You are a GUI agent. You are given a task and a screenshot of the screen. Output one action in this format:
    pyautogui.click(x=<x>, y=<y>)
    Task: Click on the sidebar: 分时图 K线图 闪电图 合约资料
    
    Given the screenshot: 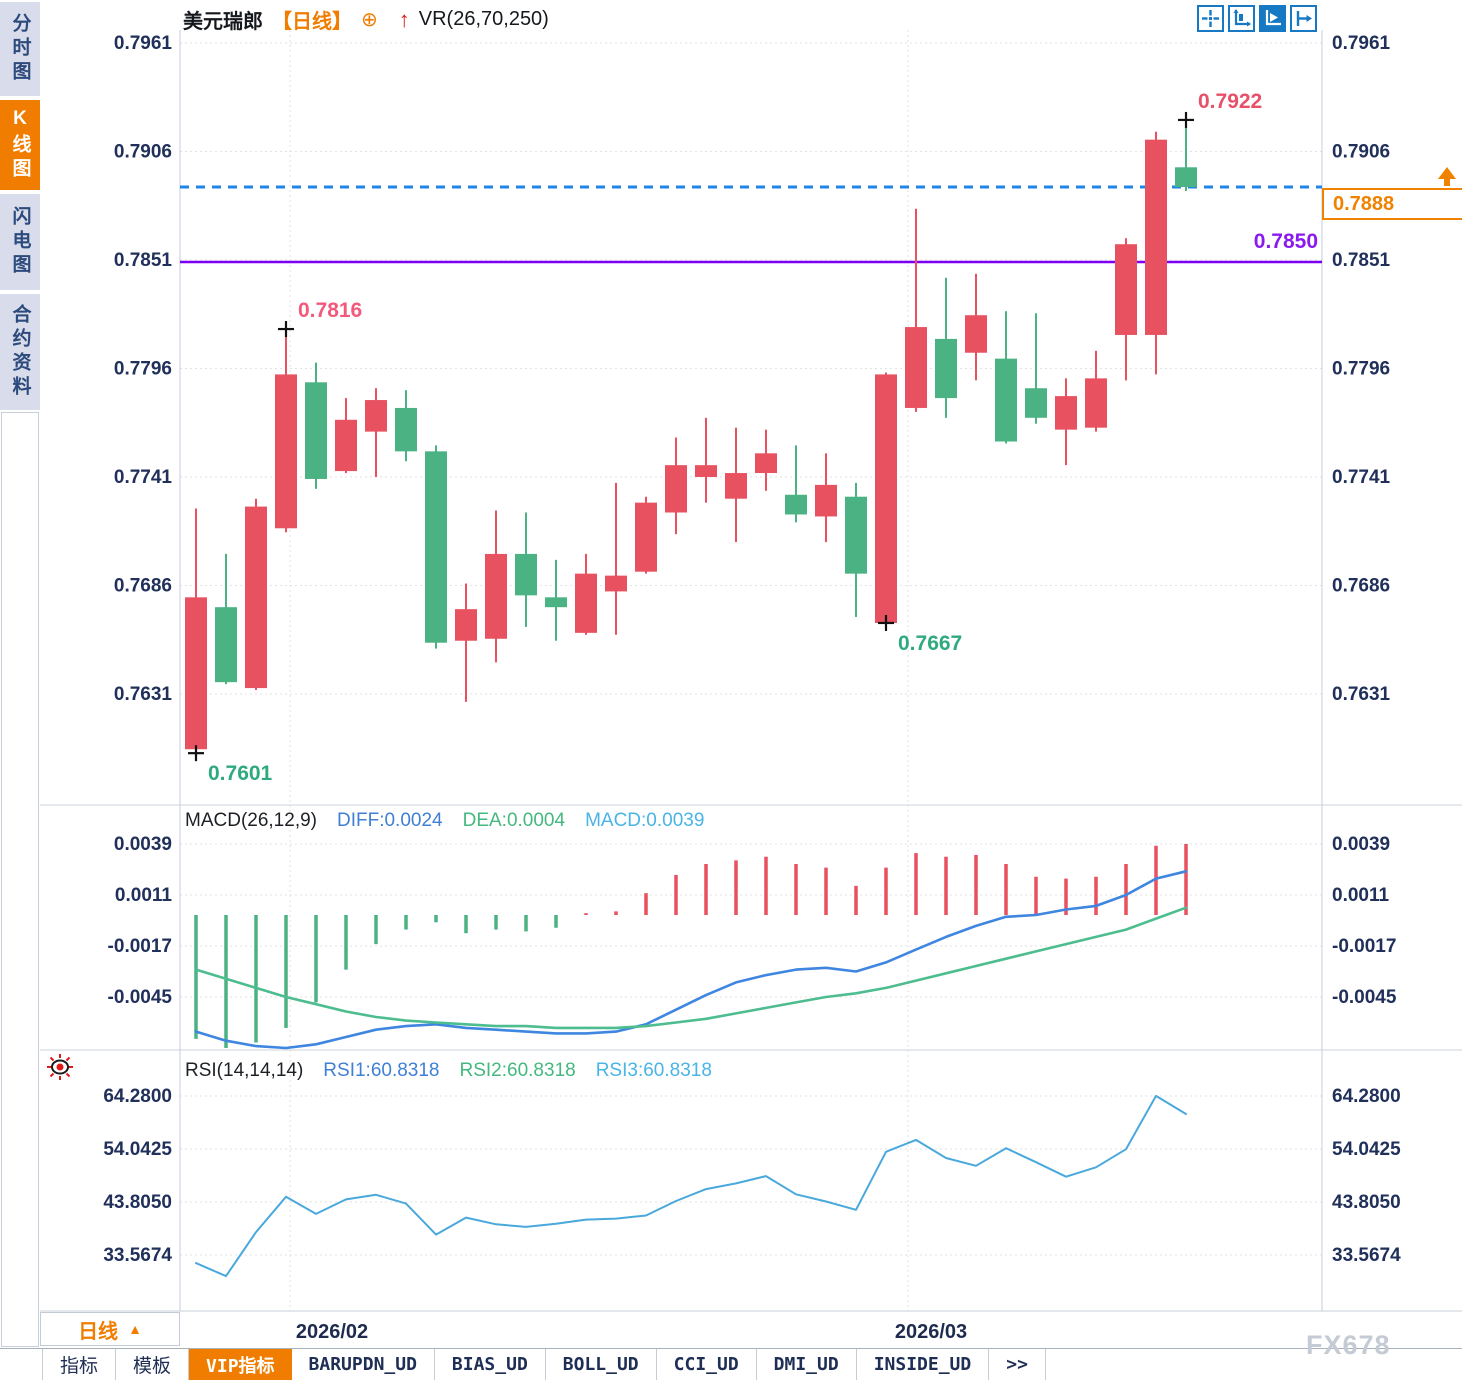 What is the action you would take?
    pyautogui.click(x=20, y=690)
    